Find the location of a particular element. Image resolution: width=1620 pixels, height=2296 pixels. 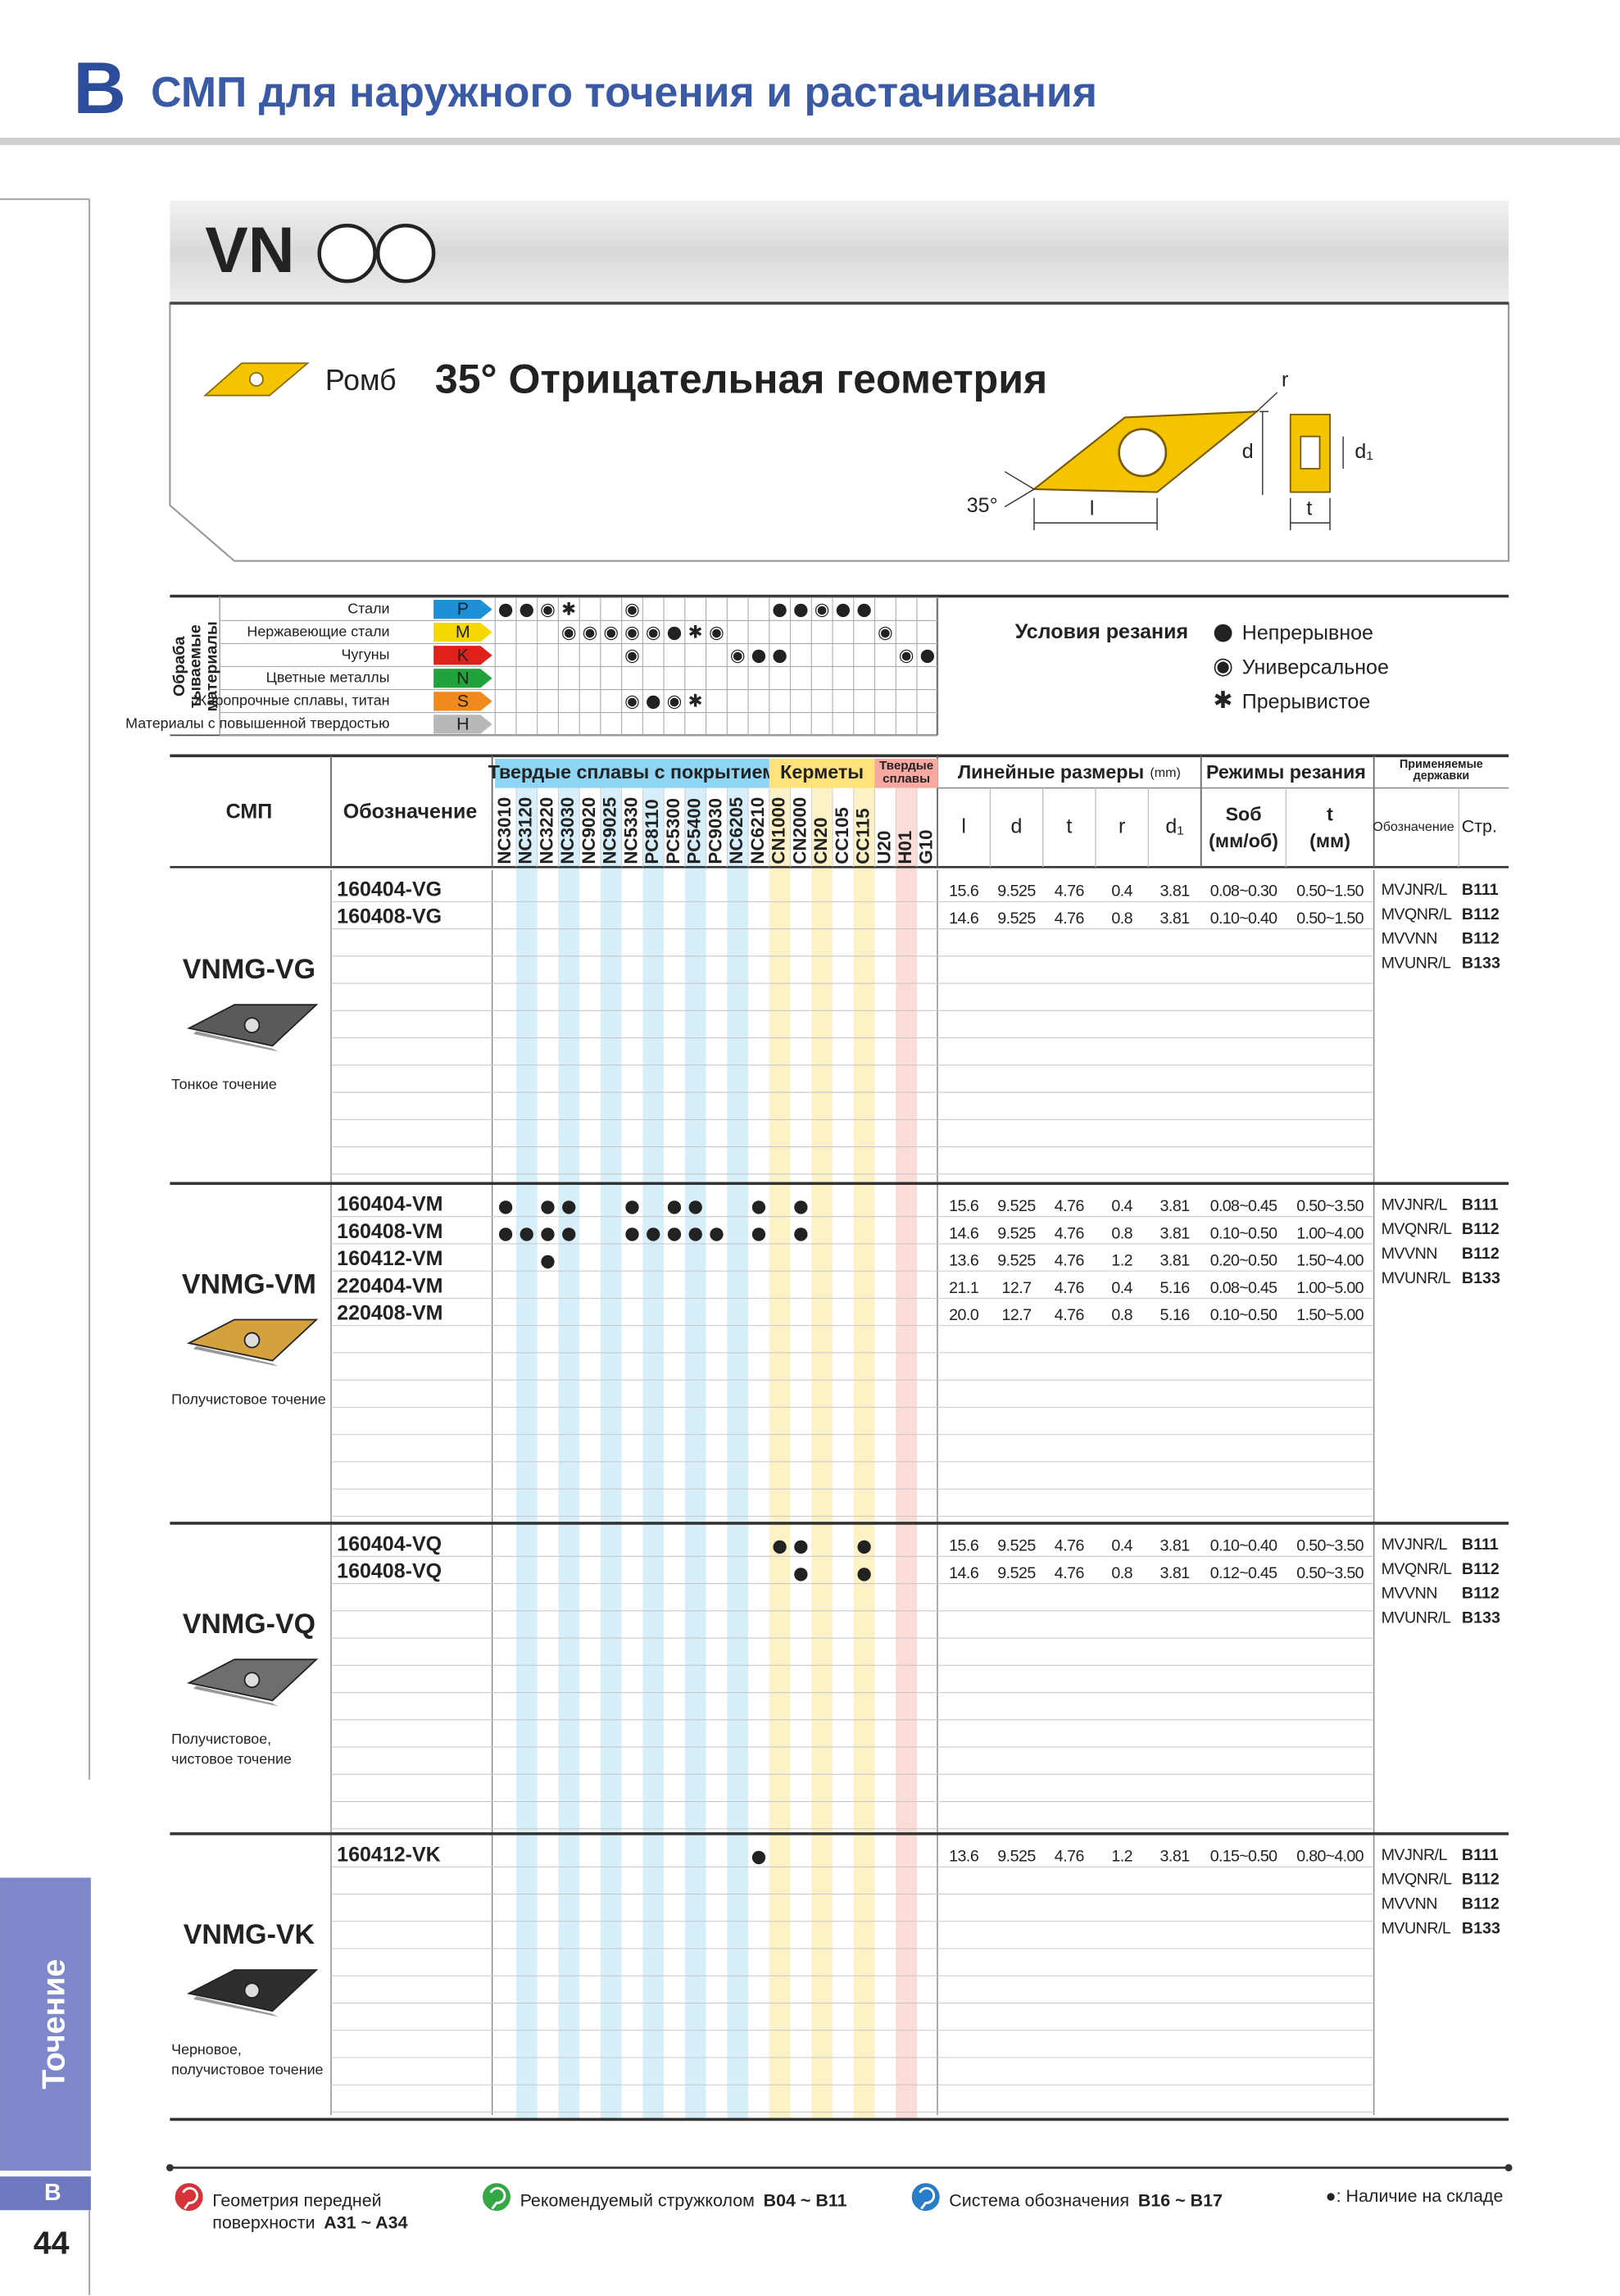

insert-caption: Тонкое точение is located at coordinates (224, 1084).